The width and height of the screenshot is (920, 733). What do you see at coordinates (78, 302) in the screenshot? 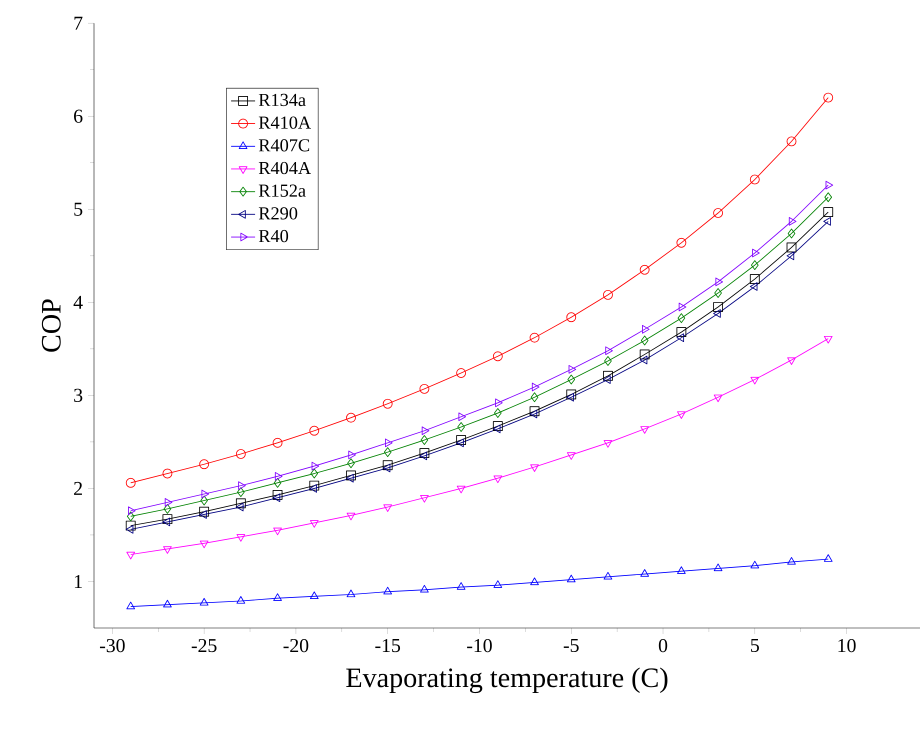
I see `y-tick-label: 4` at bounding box center [78, 302].